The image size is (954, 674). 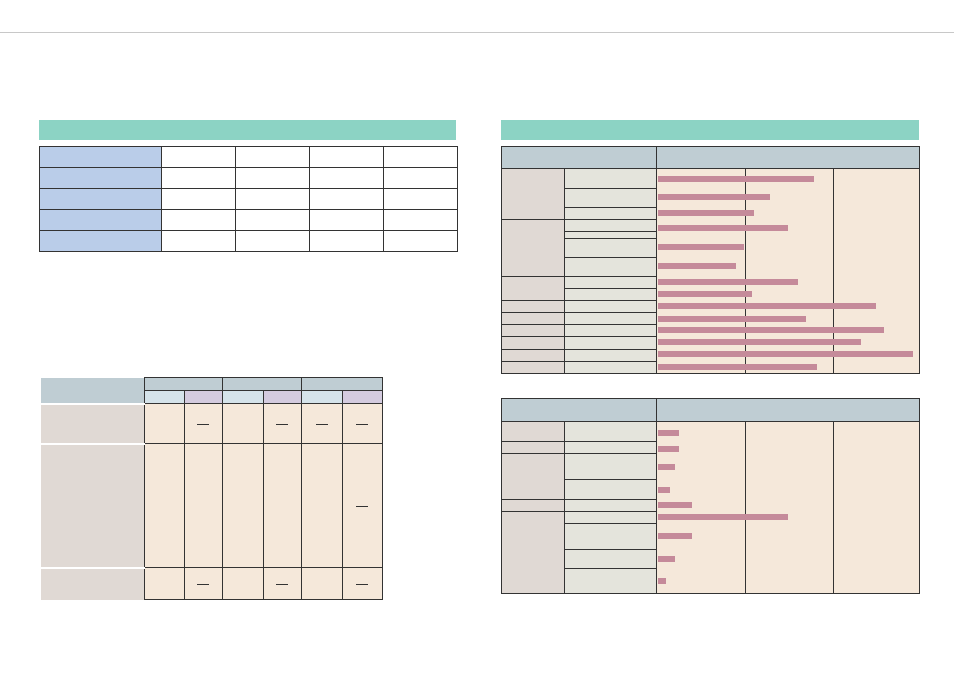 I want to click on subcategory-column, so click(x=610, y=508).